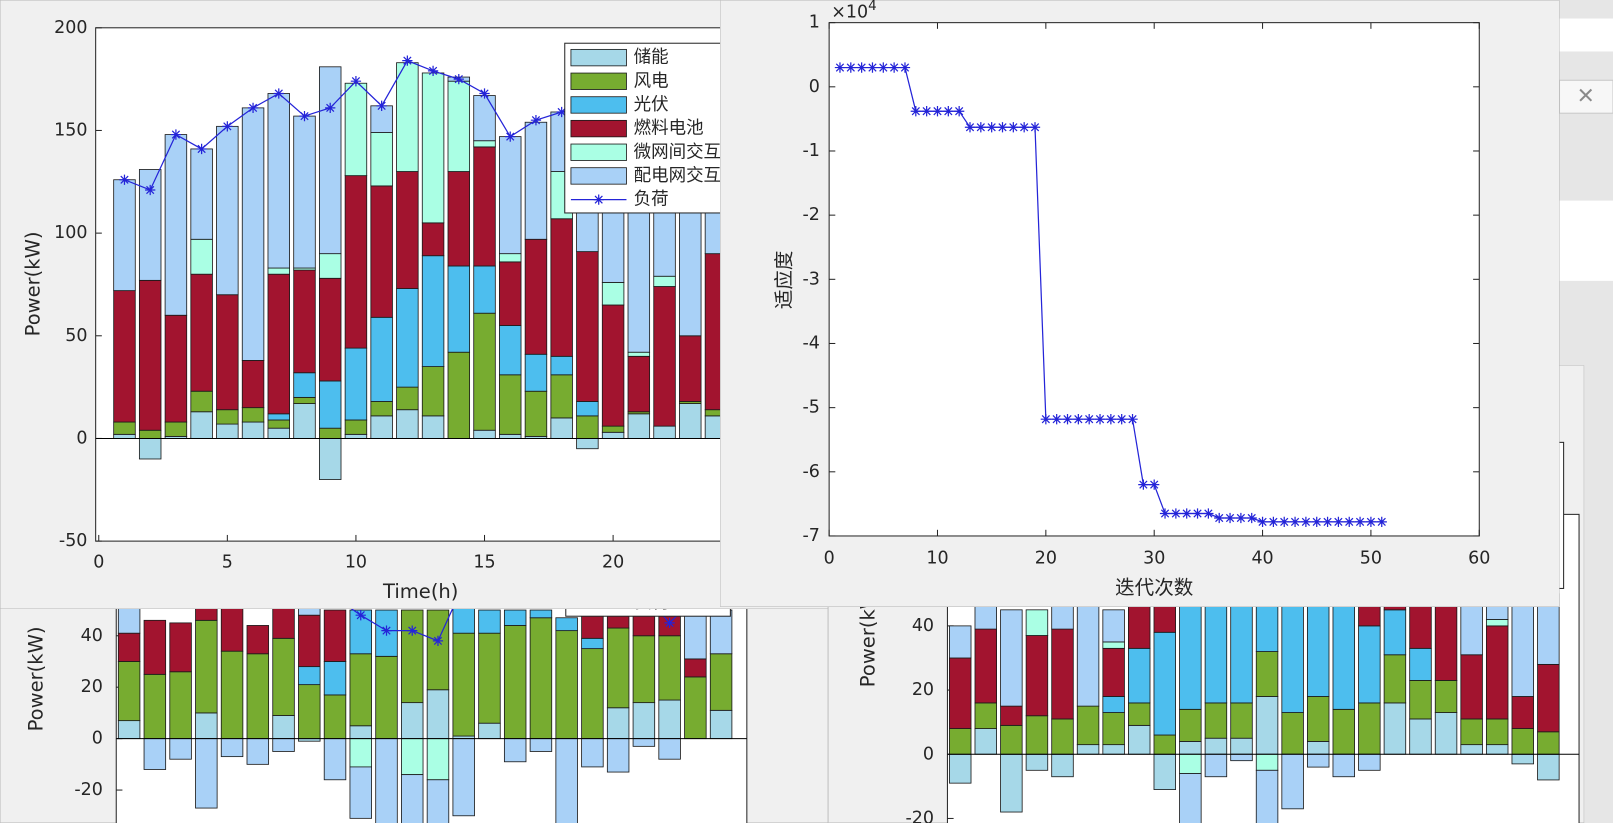  I want to click on y-tick-label: 100, so click(70, 233).